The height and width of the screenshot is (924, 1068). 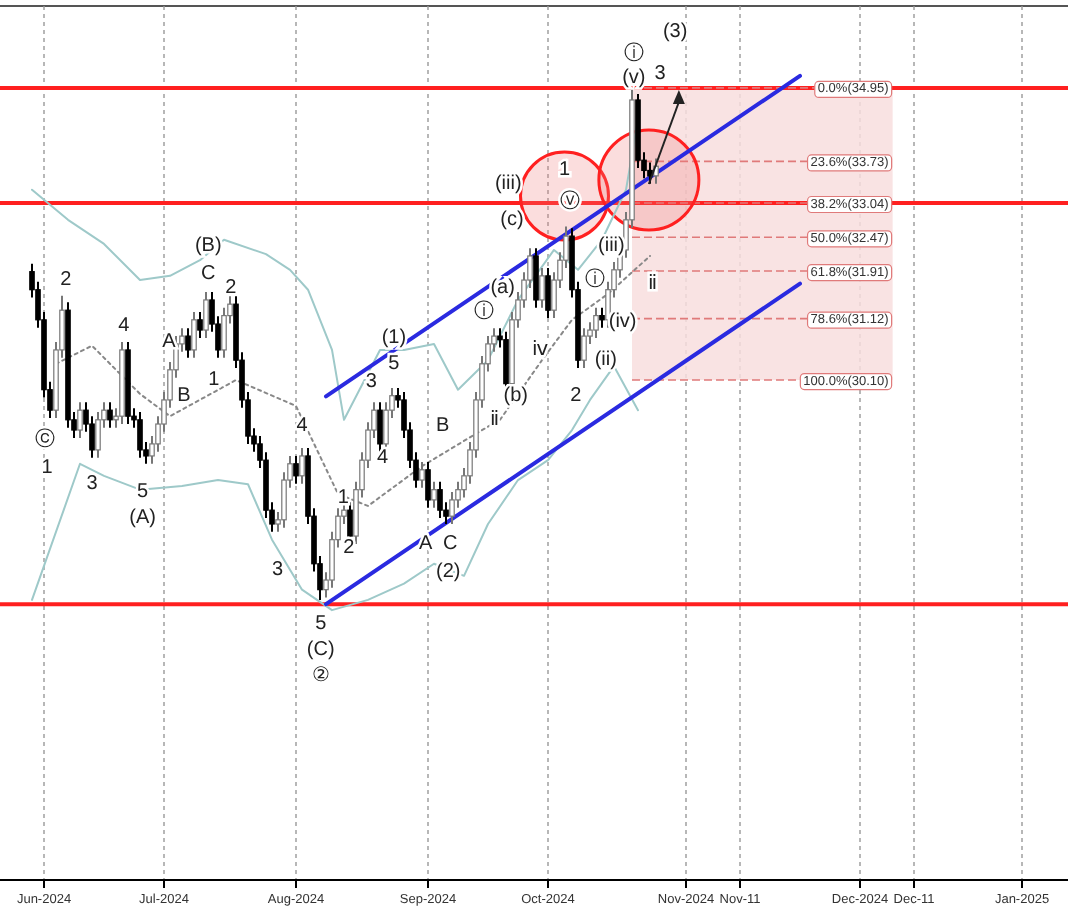 I want to click on annotation: (3), so click(x=675, y=32).